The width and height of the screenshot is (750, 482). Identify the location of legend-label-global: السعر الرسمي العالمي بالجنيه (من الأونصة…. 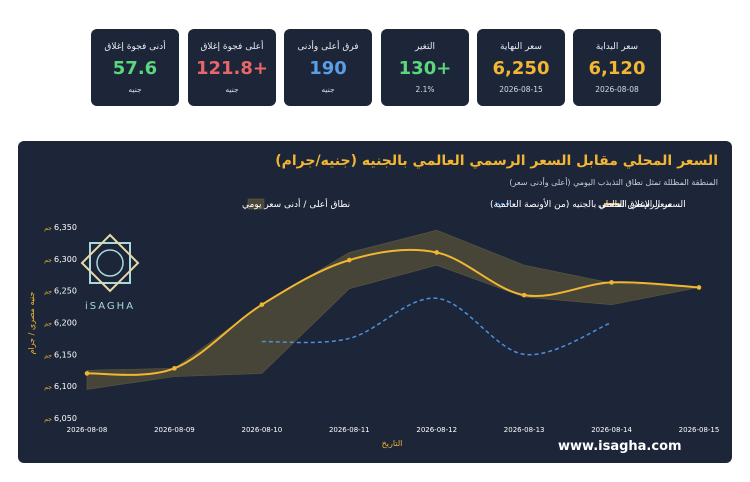
(588, 204).